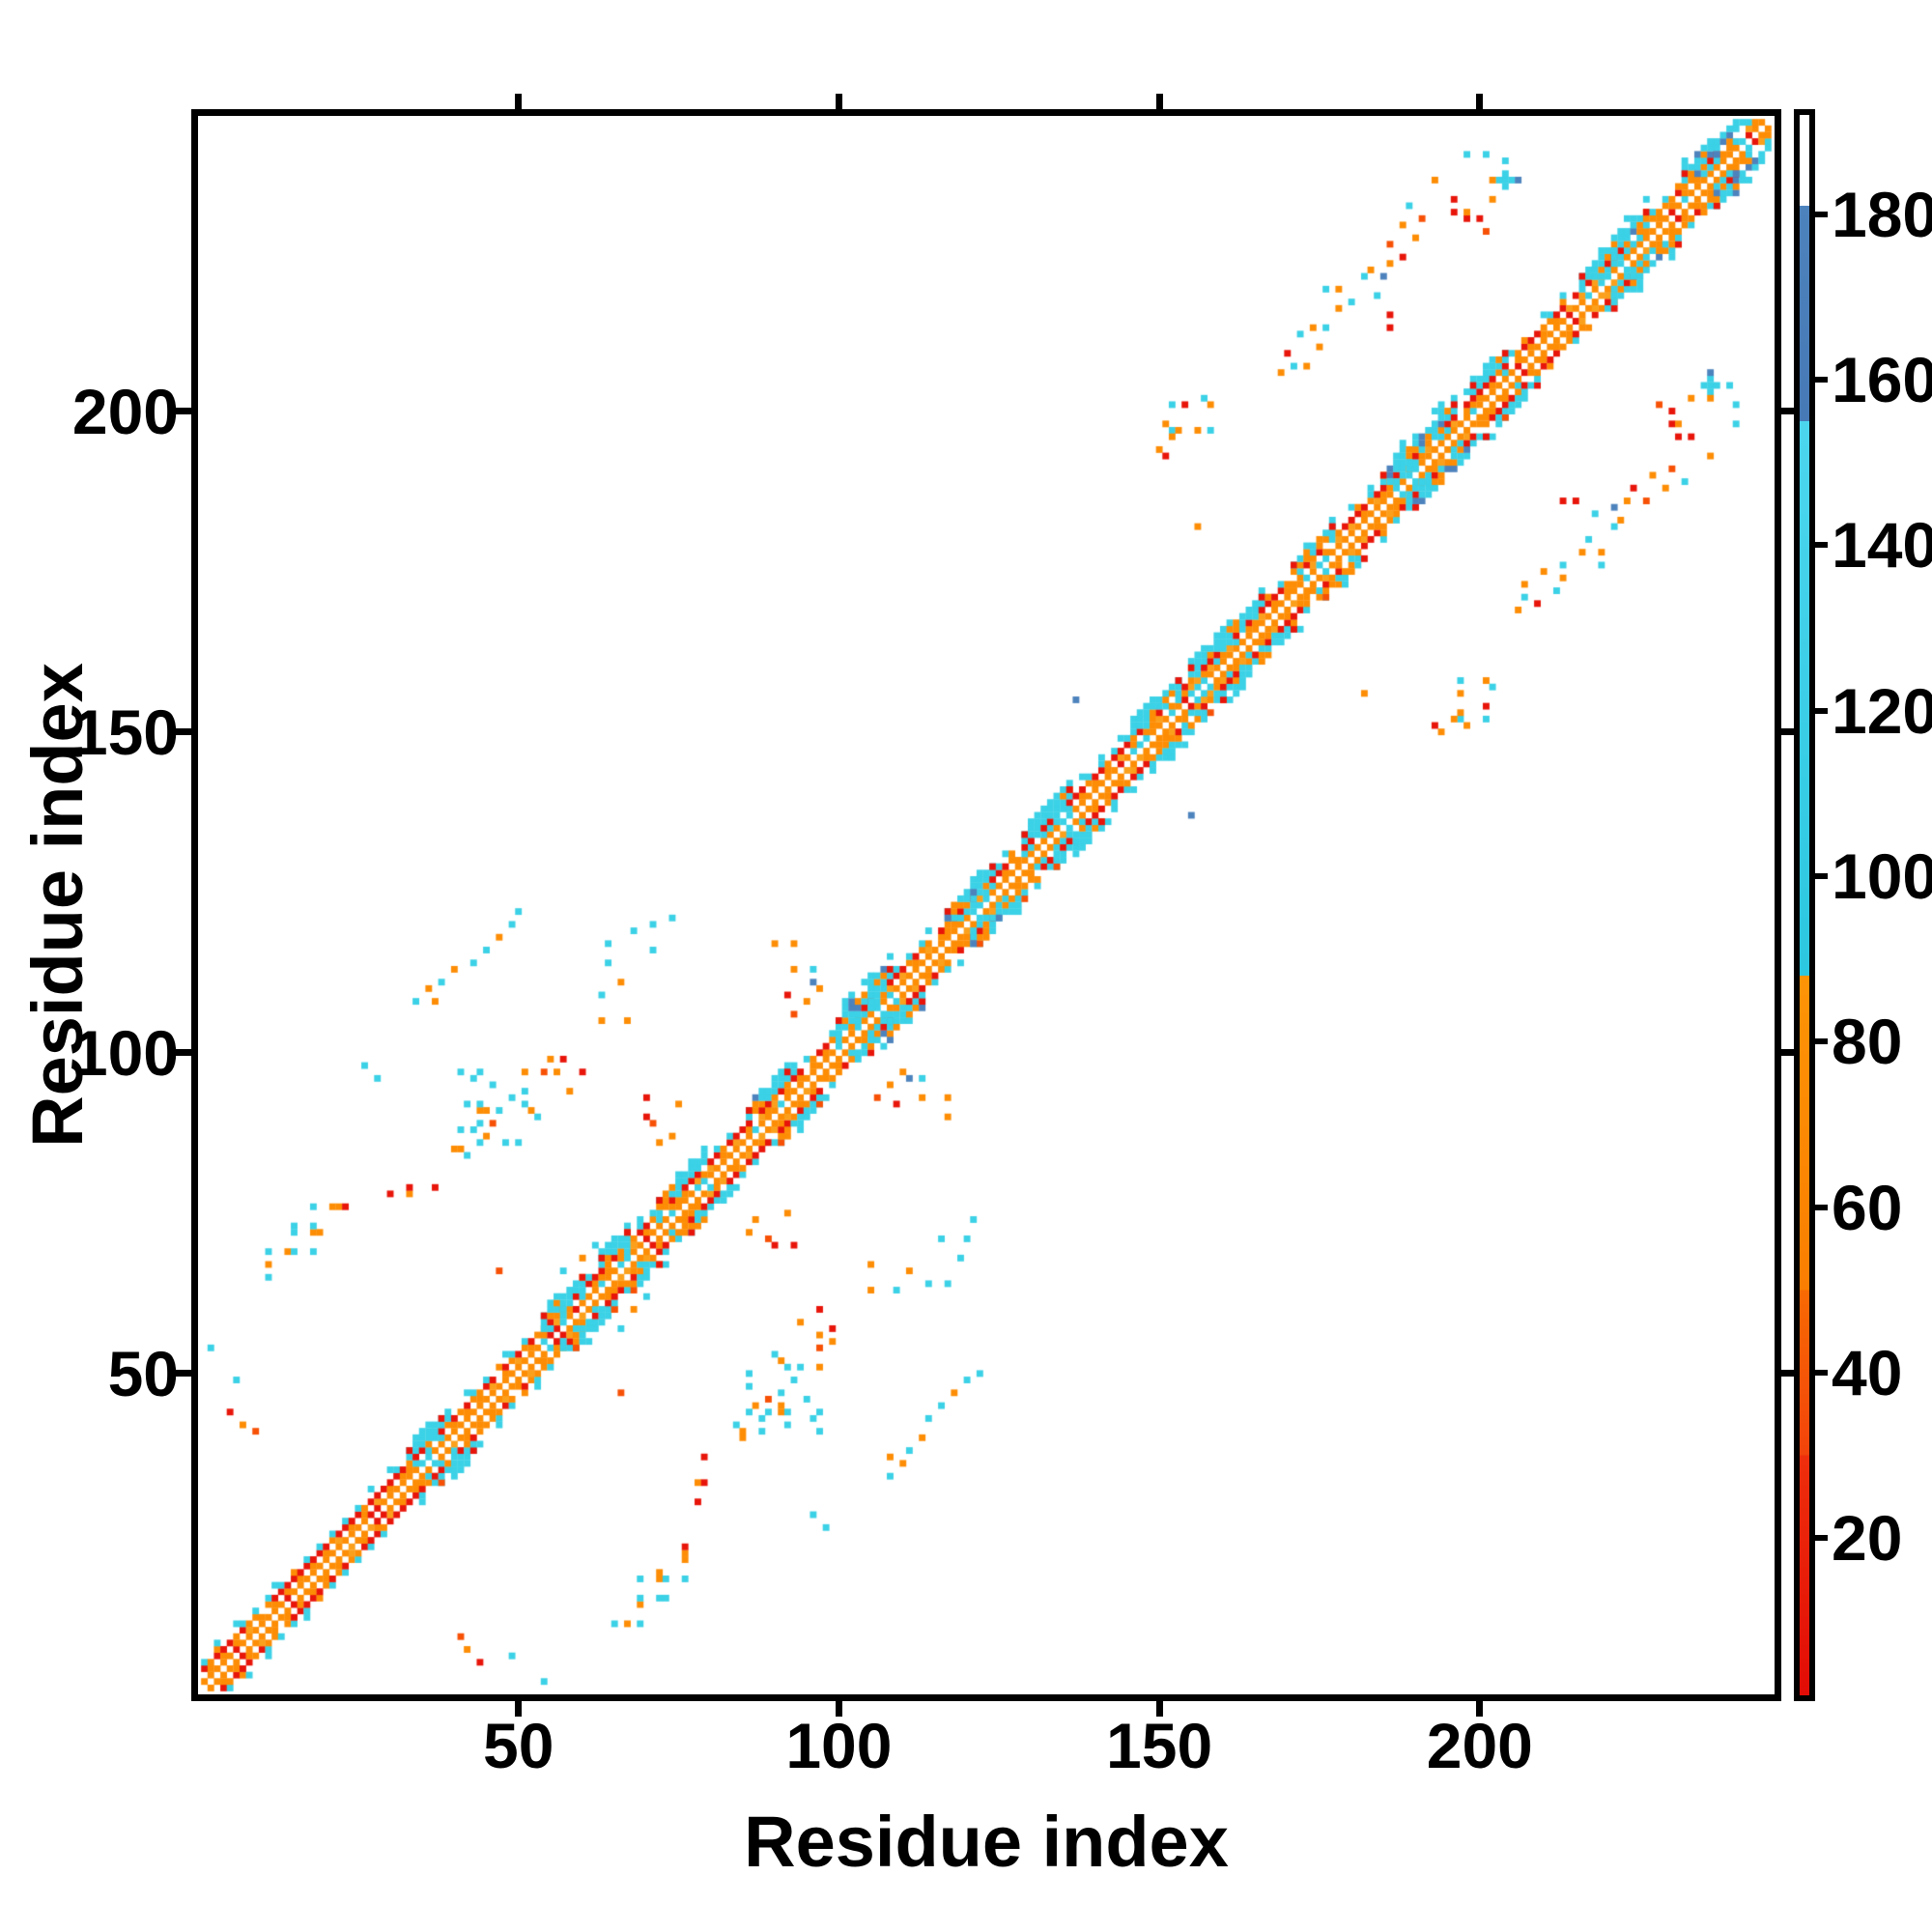 The width and height of the screenshot is (1932, 1932). I want to click on colorbar-tick-label: 40, so click(1867, 1372).